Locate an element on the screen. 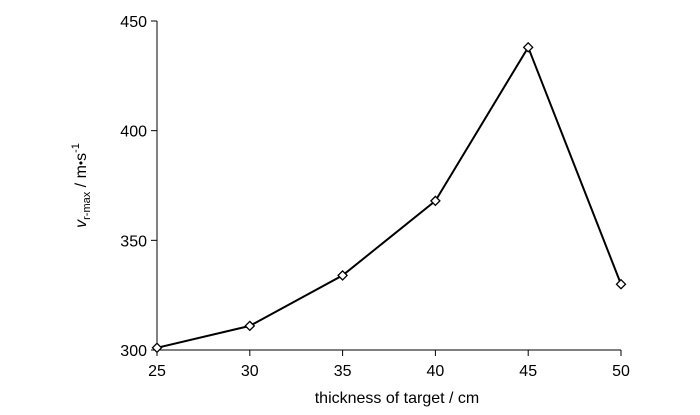 The height and width of the screenshot is (415, 700). x-ticks: 25 30 35 40 45 50 is located at coordinates (389, 365).